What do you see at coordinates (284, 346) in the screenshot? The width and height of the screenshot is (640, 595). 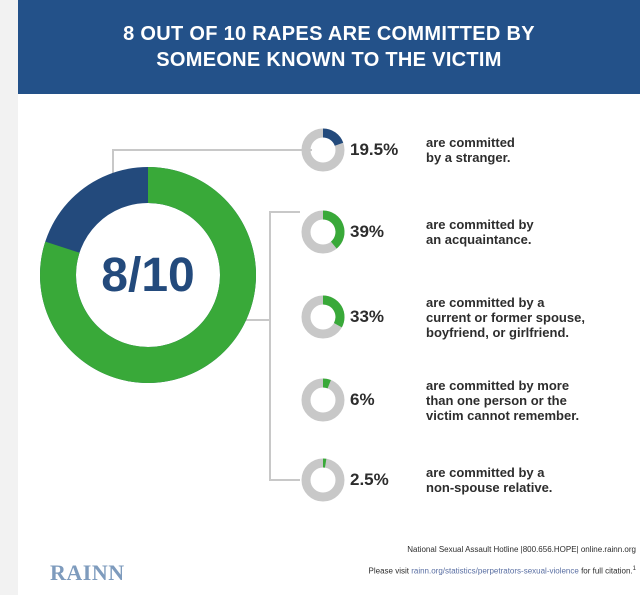 I see `connector-bracket` at bounding box center [284, 346].